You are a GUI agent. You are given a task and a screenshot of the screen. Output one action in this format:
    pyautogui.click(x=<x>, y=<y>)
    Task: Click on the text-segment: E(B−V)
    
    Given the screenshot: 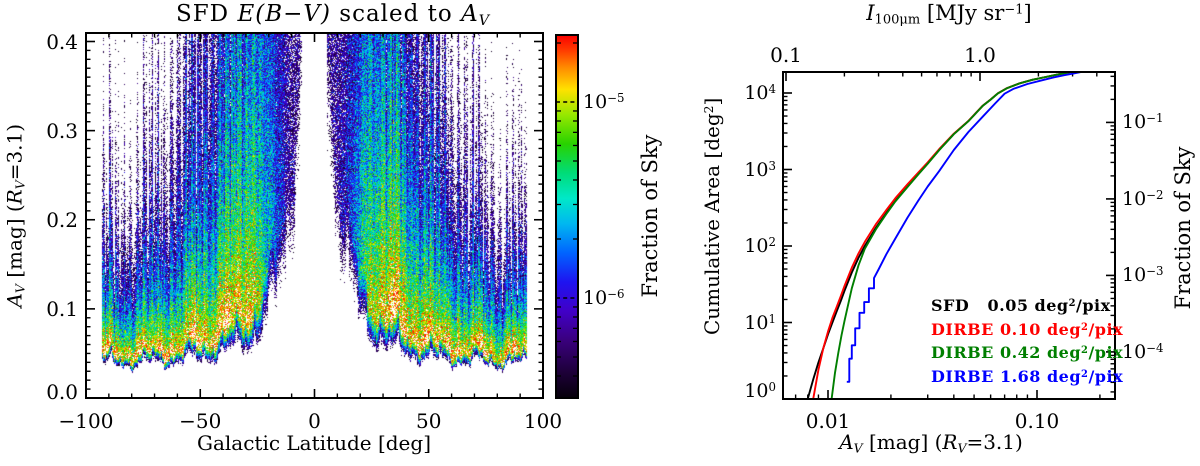 What is the action you would take?
    pyautogui.click(x=284, y=14)
    